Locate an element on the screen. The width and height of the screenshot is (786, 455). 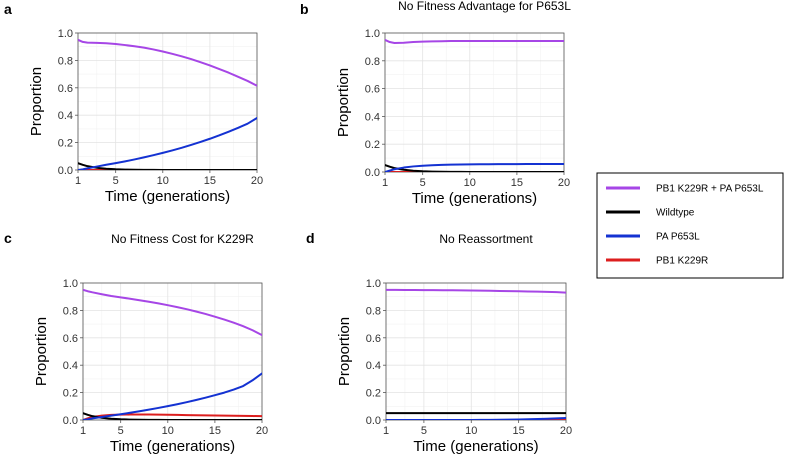
y-axis-title-b: Proportion is located at coordinates (343, 102).